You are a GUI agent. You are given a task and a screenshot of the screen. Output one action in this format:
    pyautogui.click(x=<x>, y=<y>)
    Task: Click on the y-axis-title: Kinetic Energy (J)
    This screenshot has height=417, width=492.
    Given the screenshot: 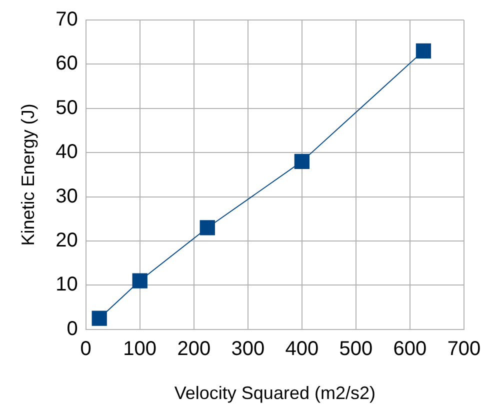 What is the action you would take?
    pyautogui.click(x=28, y=175)
    